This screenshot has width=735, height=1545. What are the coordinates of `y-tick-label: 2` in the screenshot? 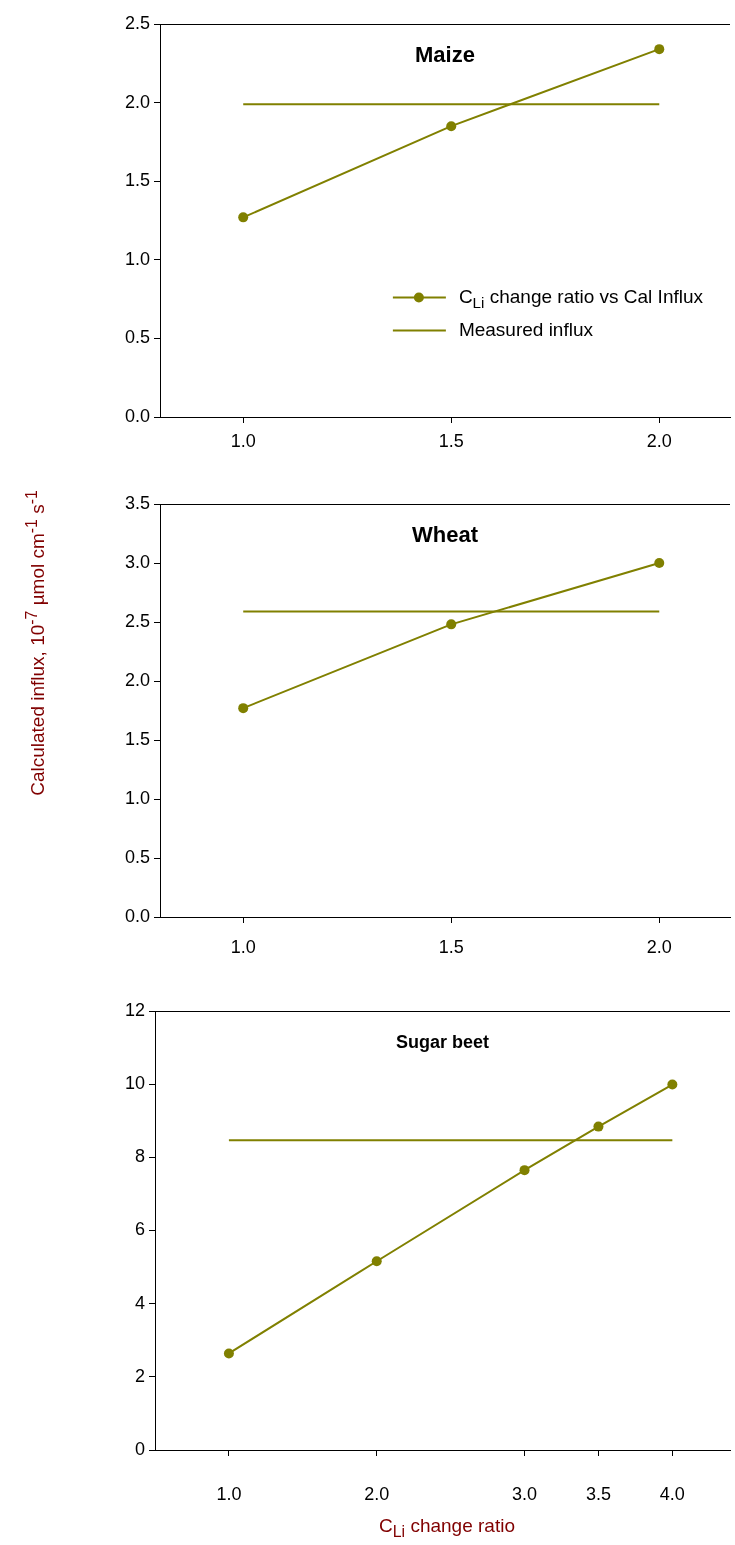 It's located at (139, 1375).